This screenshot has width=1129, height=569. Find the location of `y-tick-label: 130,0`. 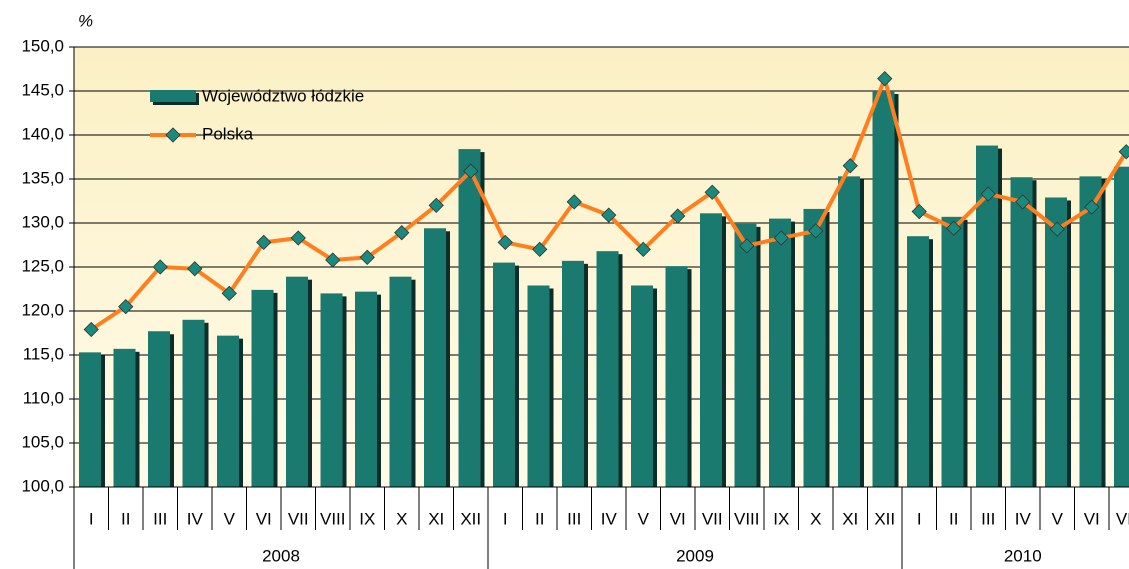

y-tick-label: 130,0 is located at coordinates (42, 221).